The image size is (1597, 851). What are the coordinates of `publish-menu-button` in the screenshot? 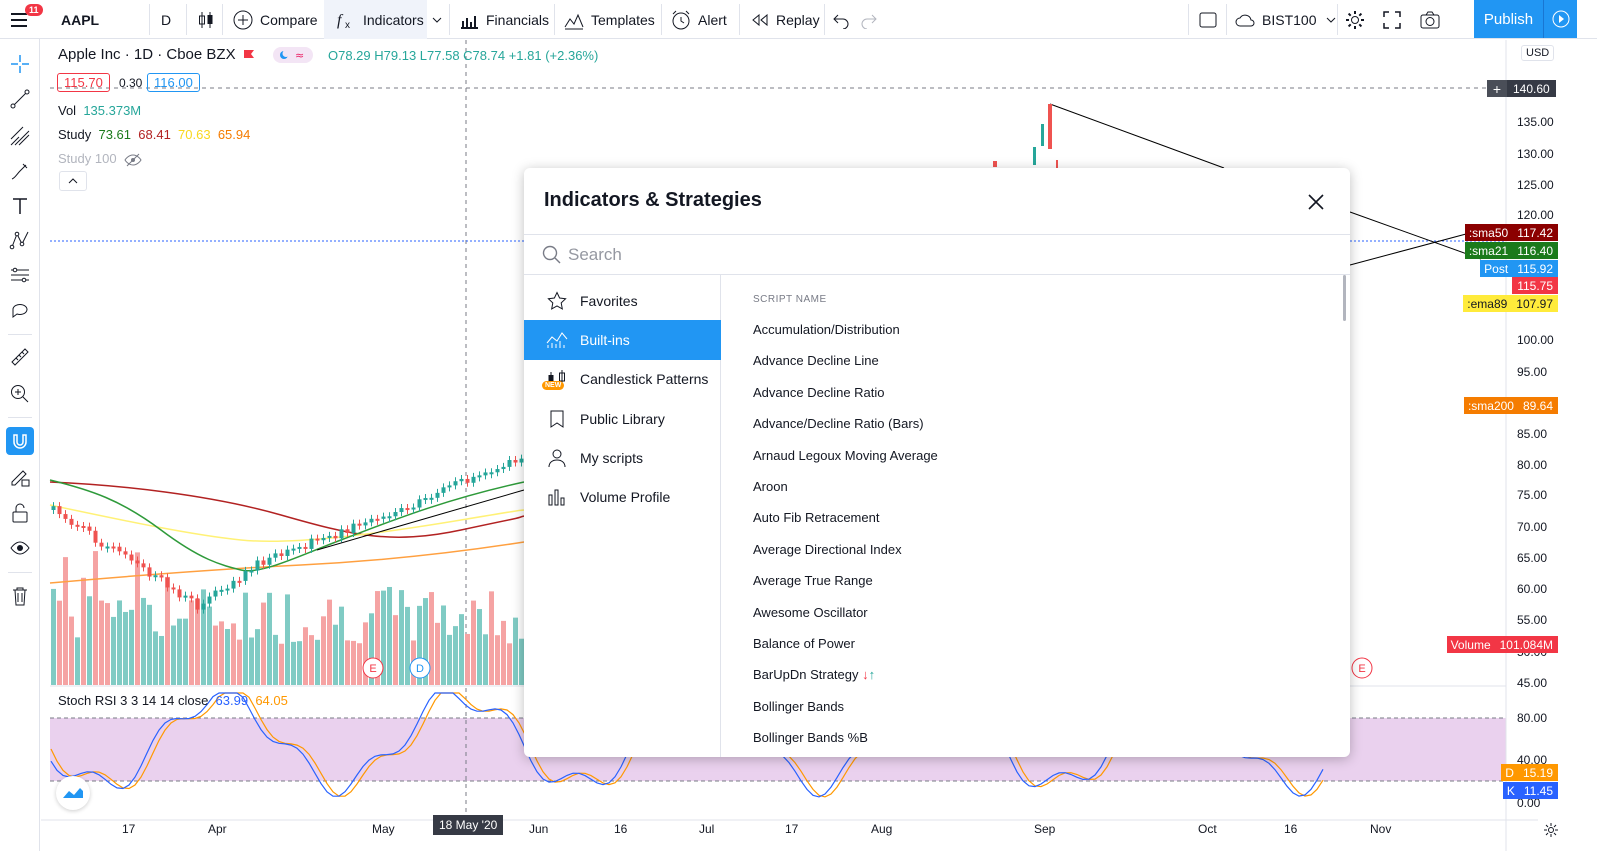 It's located at (1560, 19).